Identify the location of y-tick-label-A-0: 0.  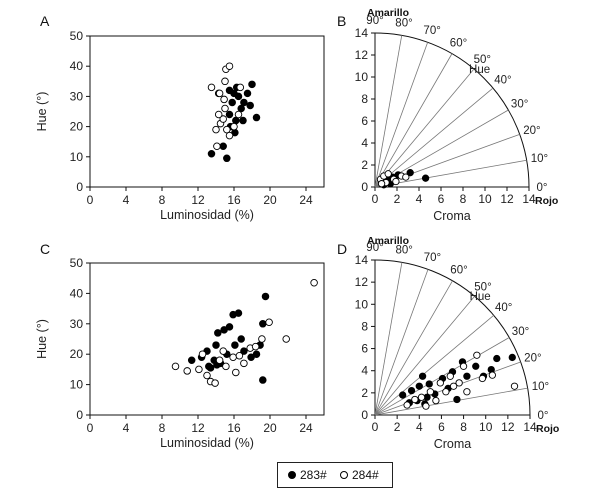
(79, 187).